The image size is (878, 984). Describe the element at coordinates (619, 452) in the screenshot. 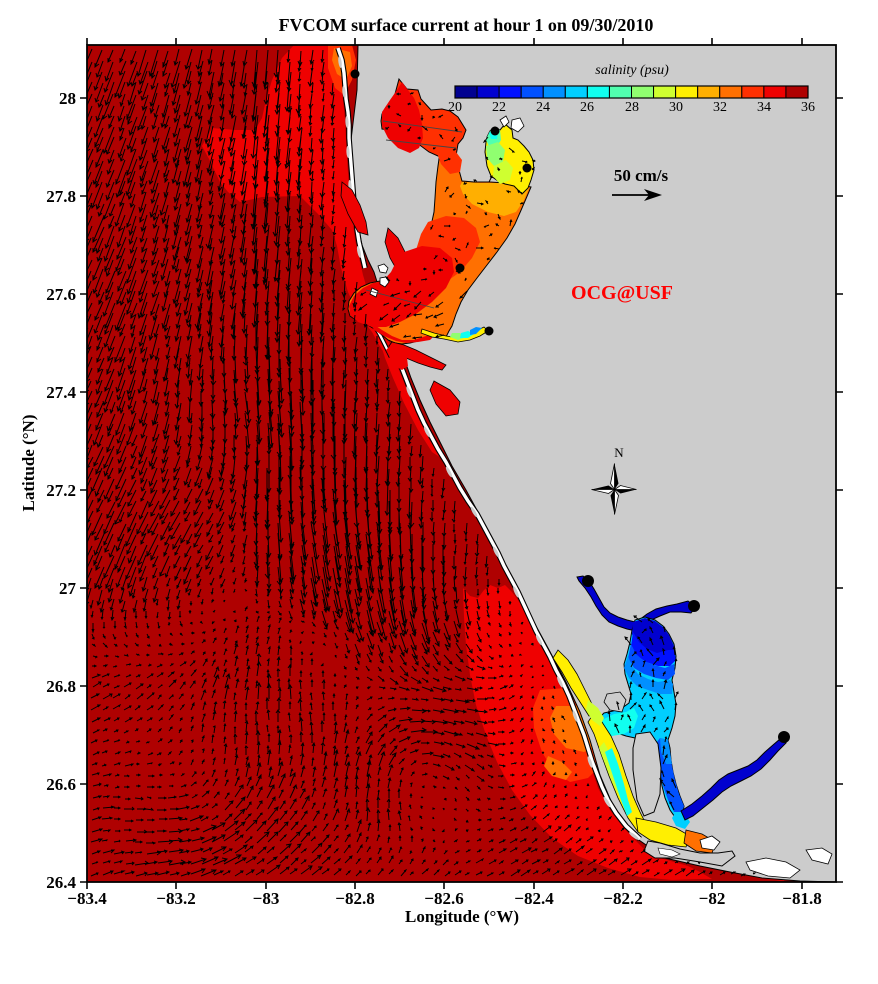

I see `svg-text: N` at that location.